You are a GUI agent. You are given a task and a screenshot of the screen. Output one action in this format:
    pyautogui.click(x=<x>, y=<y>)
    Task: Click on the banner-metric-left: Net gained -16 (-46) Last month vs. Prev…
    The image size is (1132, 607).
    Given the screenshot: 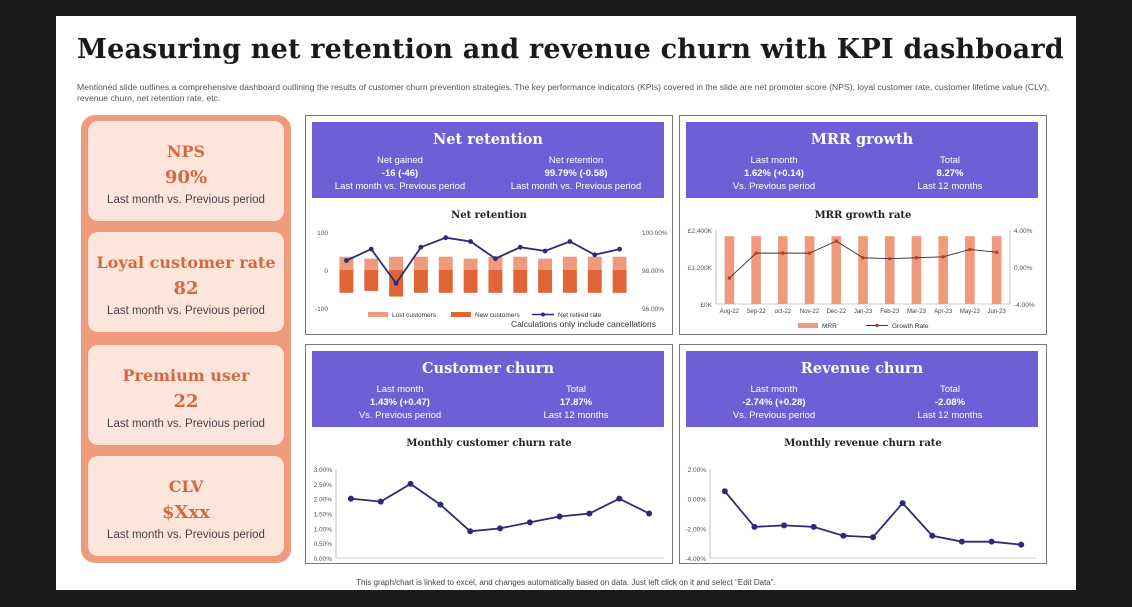 What is the action you would take?
    pyautogui.click(x=400, y=173)
    